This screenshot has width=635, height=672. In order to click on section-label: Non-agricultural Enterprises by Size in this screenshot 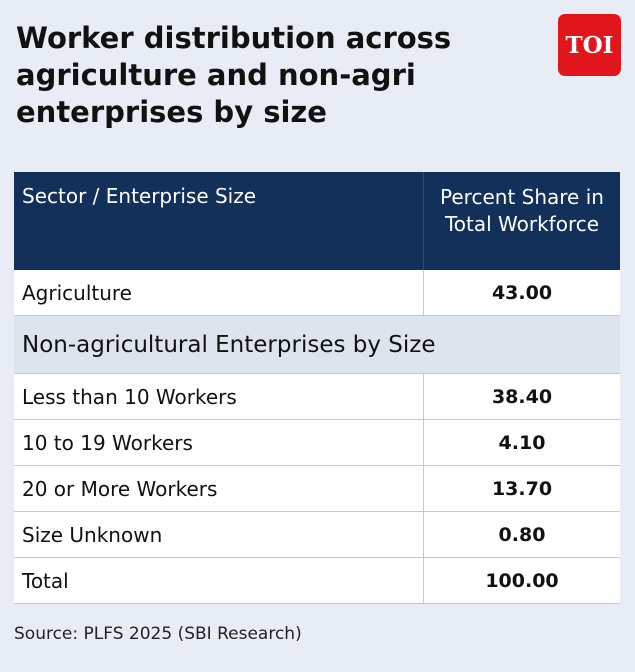, I will do `click(229, 344)`.